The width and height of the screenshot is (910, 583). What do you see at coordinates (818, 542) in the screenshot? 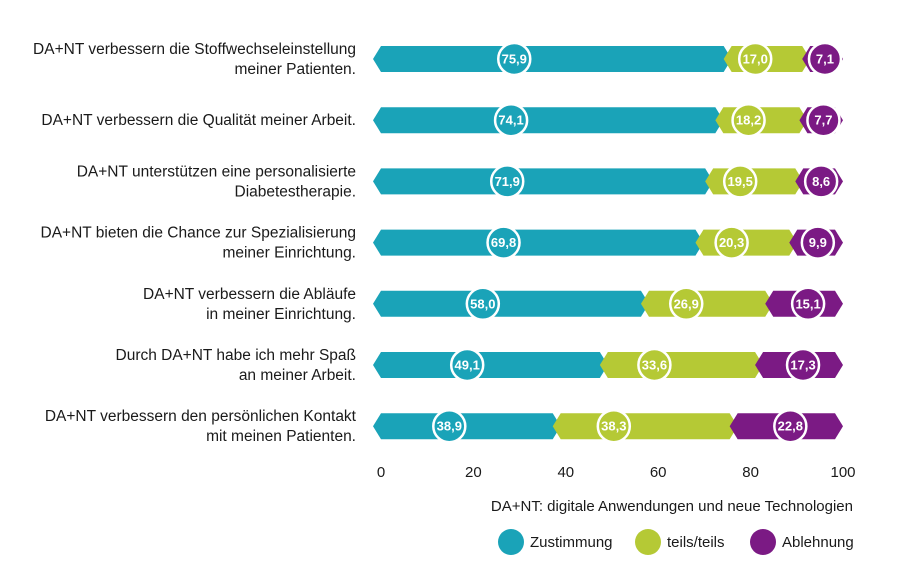
I see `legend-label: Ablehnung` at bounding box center [818, 542].